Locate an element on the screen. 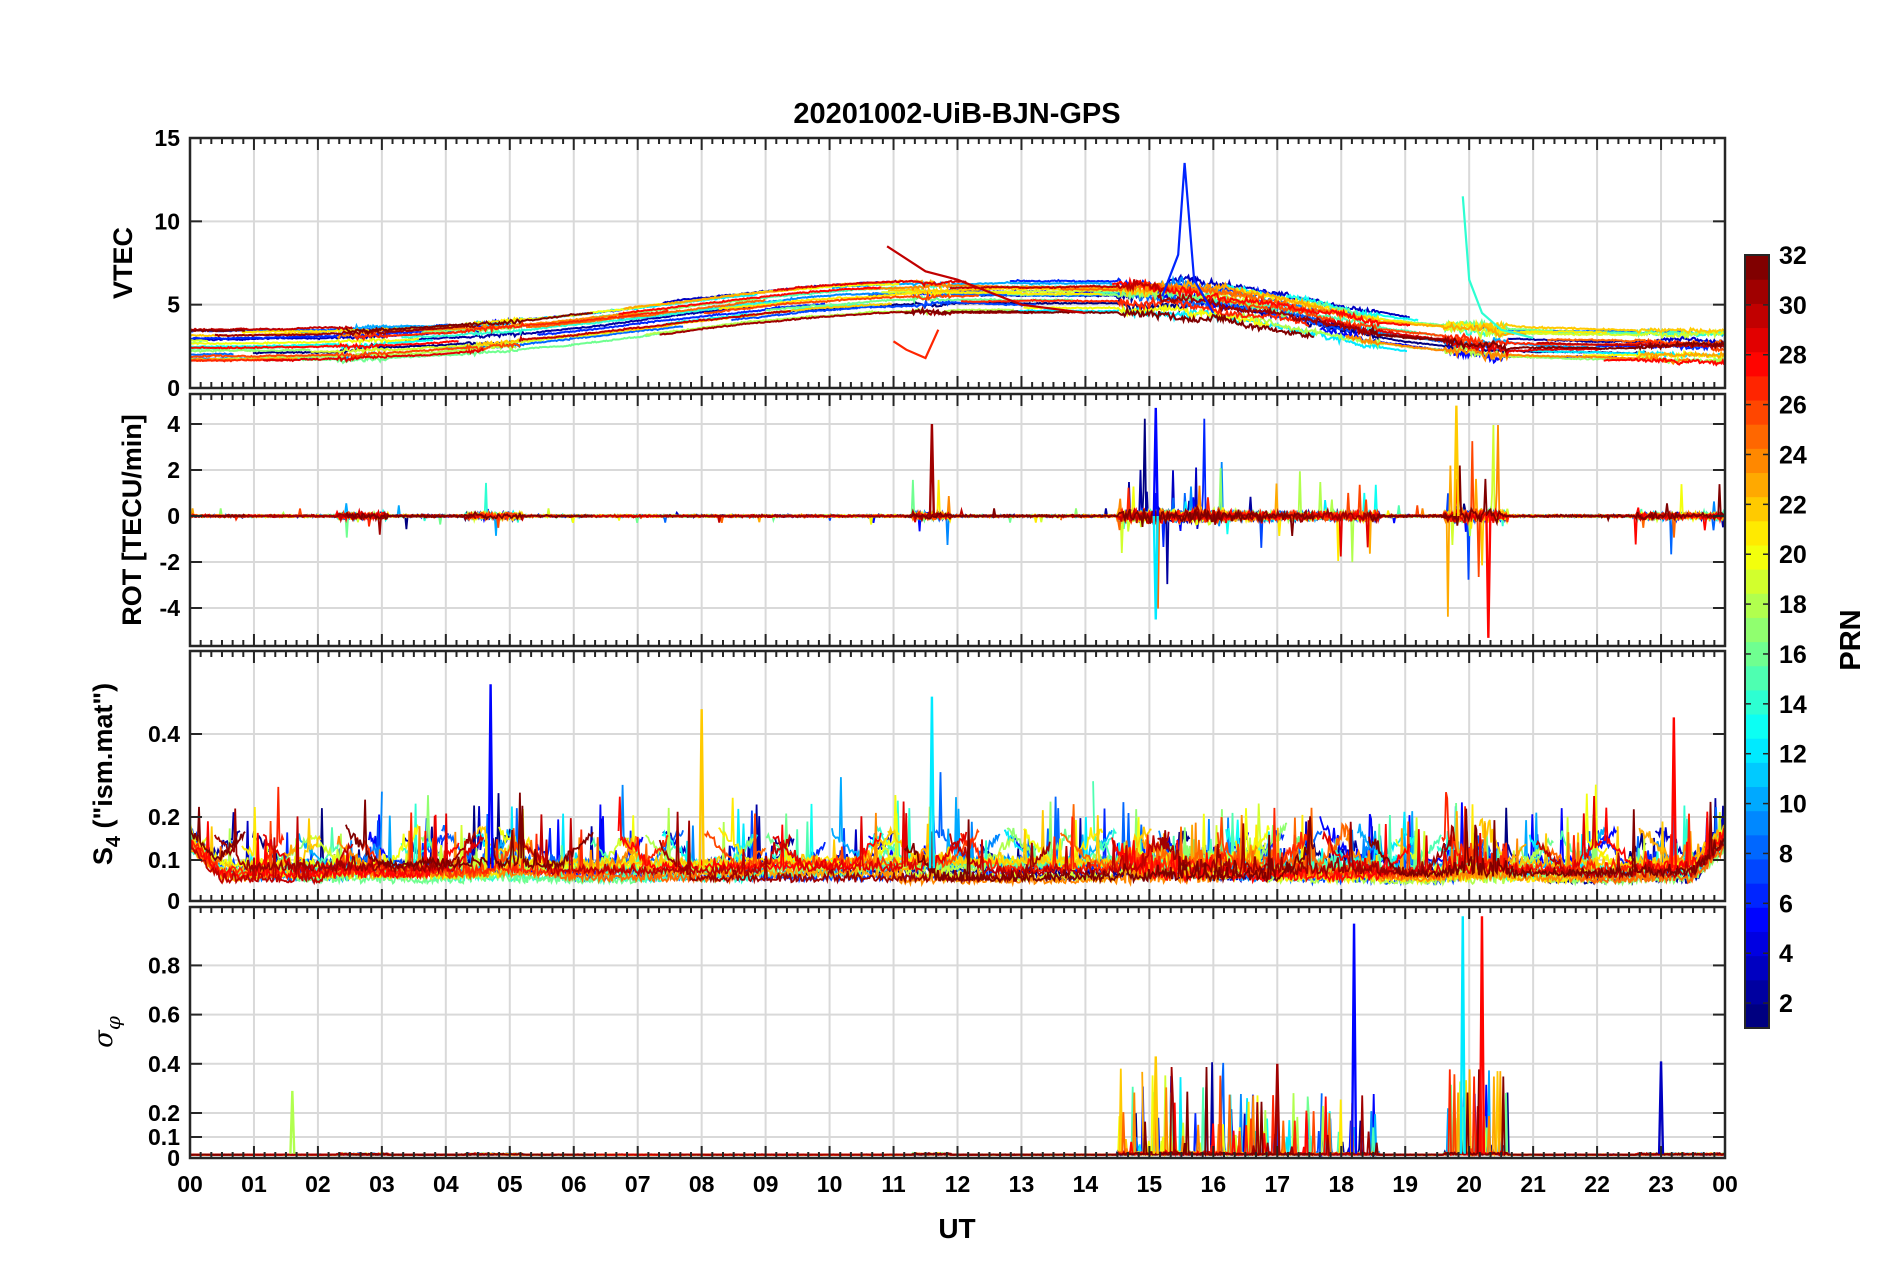  colorbar-tick-label: 24 is located at coordinates (1793, 455).